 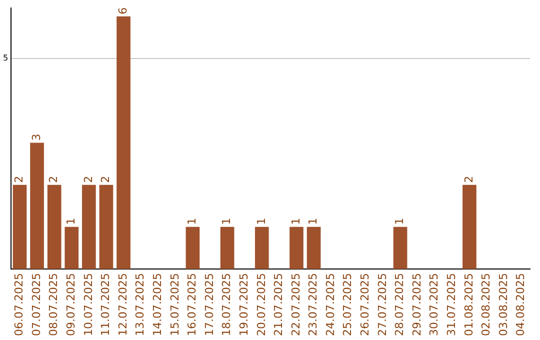 What do you see at coordinates (209, 304) in the screenshot?
I see `x-tick-label: 17.07.2025` at bounding box center [209, 304].